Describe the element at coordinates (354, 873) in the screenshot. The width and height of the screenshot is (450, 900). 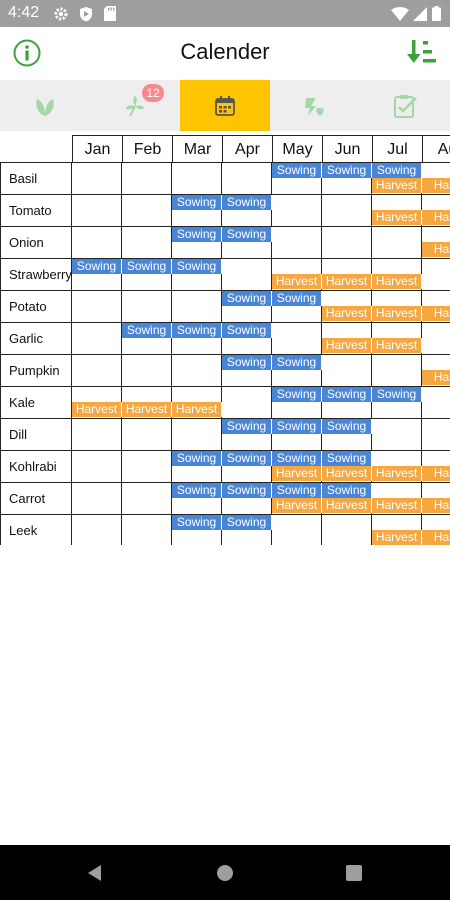
I see `recents-icon` at that location.